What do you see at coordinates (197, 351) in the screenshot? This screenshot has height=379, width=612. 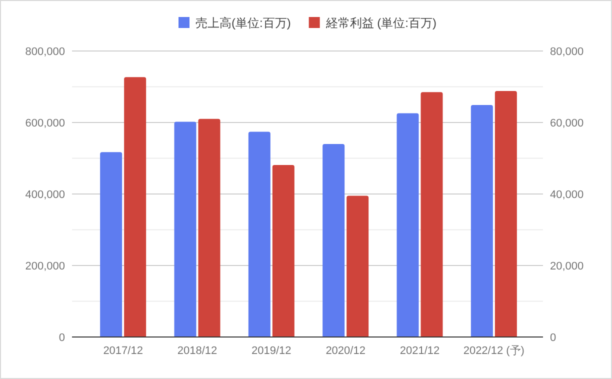 I see `x-tick-label: 2018/12` at bounding box center [197, 351].